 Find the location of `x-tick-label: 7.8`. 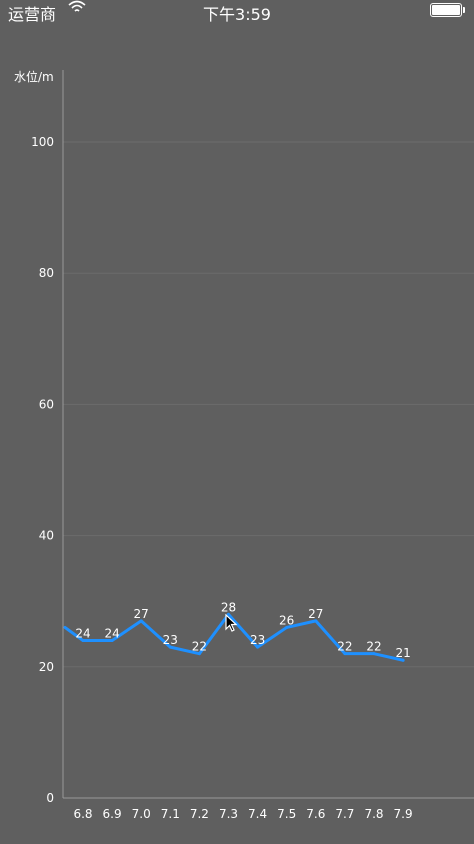

x-tick-label: 7.8 is located at coordinates (373, 814).